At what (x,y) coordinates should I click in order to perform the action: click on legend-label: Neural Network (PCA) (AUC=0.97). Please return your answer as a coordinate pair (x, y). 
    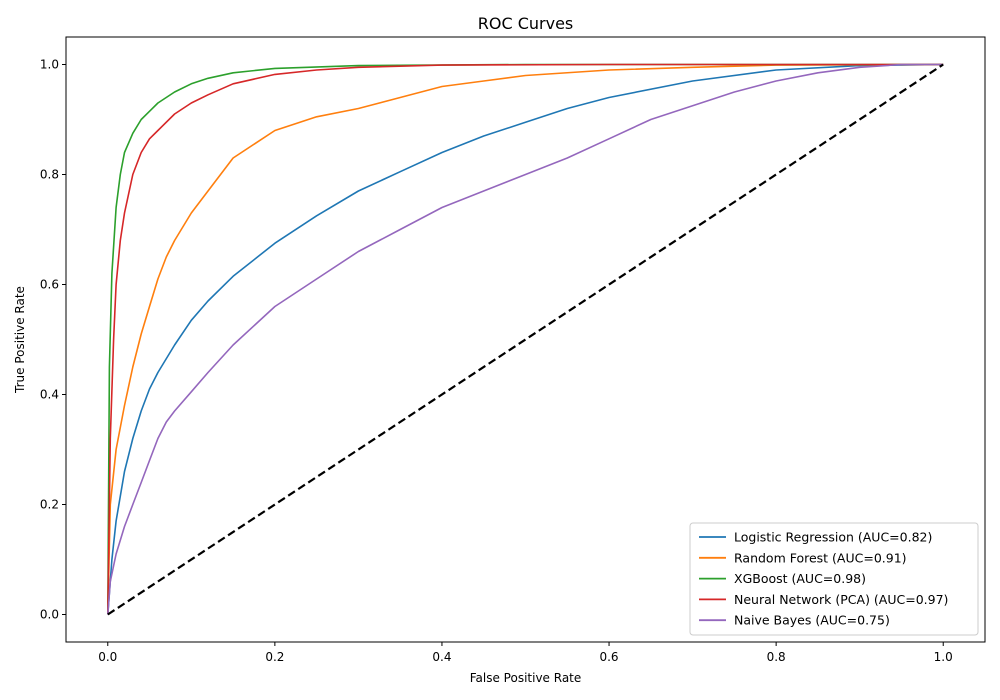
    Looking at the image, I should click on (841, 599).